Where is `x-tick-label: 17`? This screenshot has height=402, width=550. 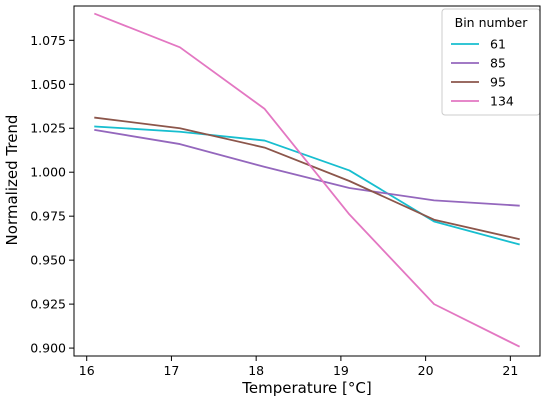 x-tick-label: 17 is located at coordinates (171, 370).